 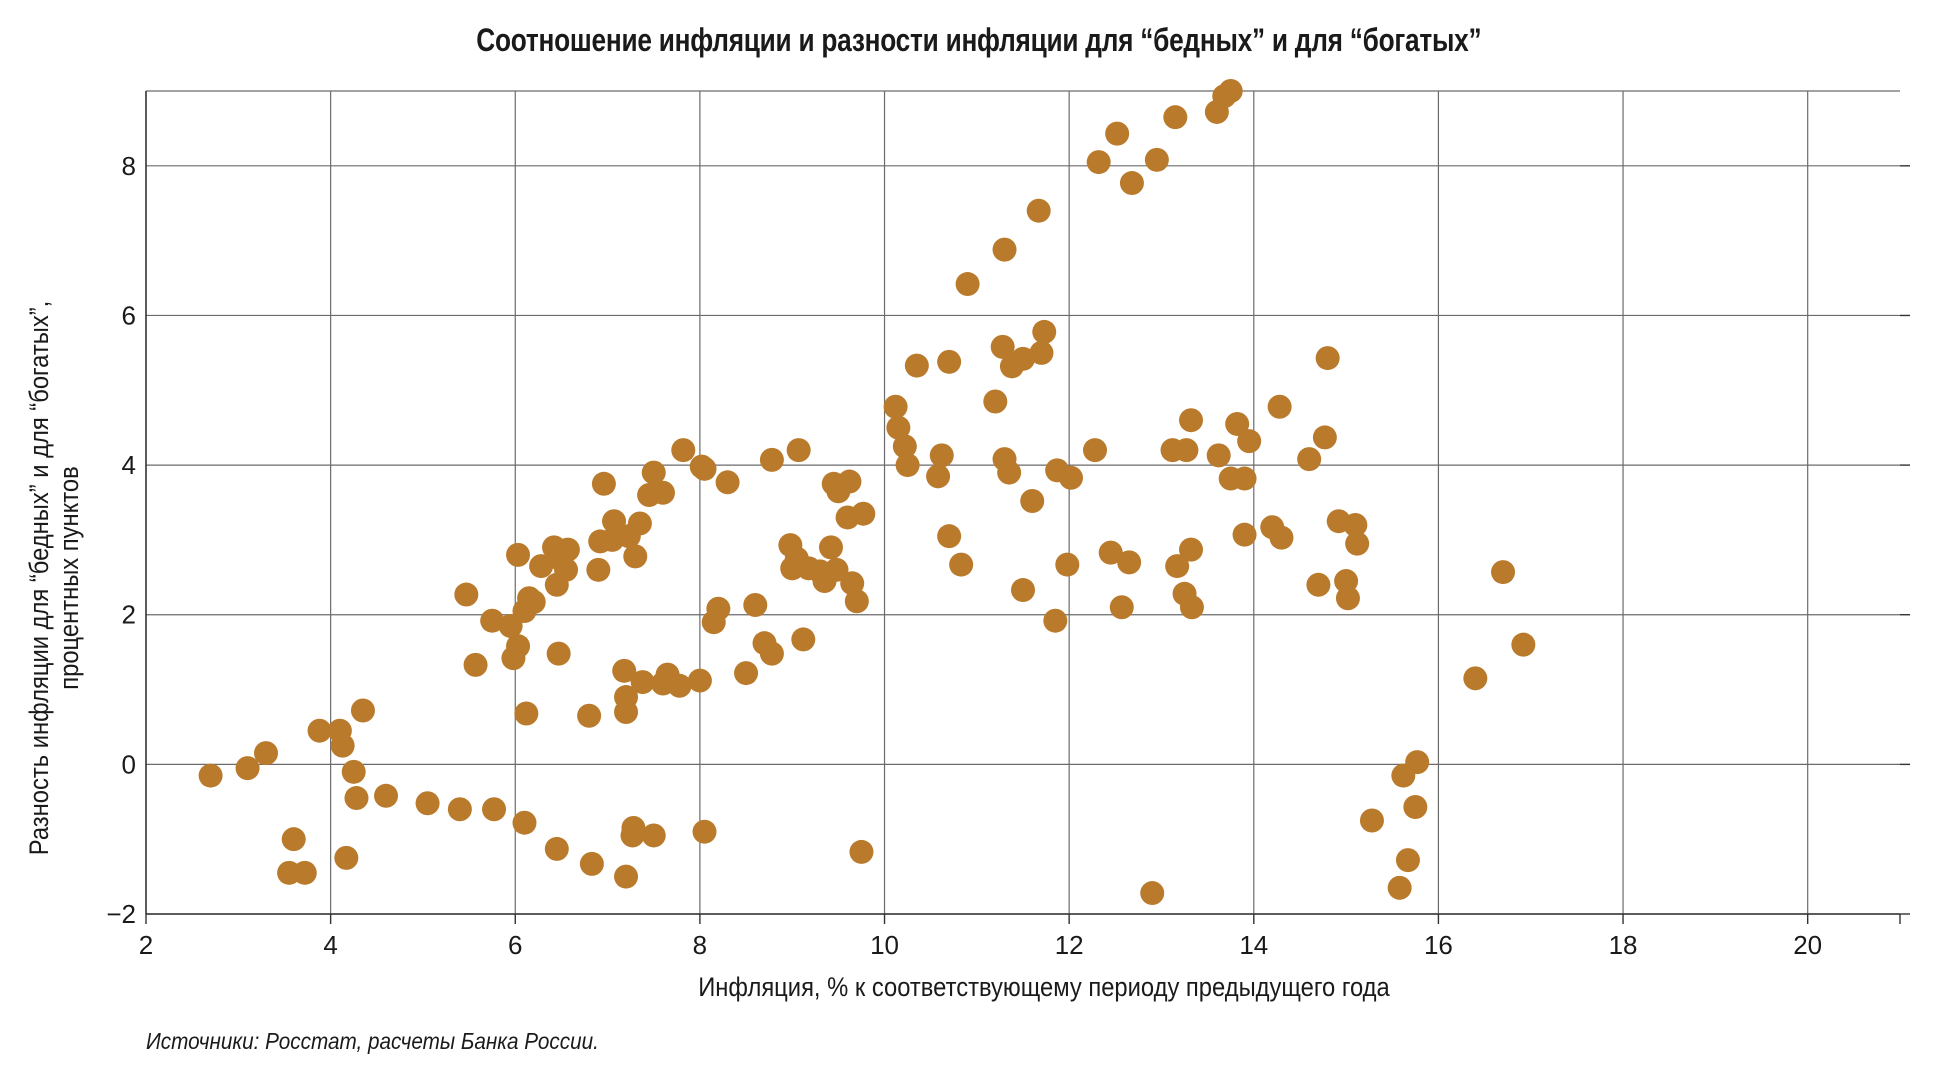 What do you see at coordinates (69, 578) in the screenshot?
I see `y-axis-title-line2: процентных пунктов` at bounding box center [69, 578].